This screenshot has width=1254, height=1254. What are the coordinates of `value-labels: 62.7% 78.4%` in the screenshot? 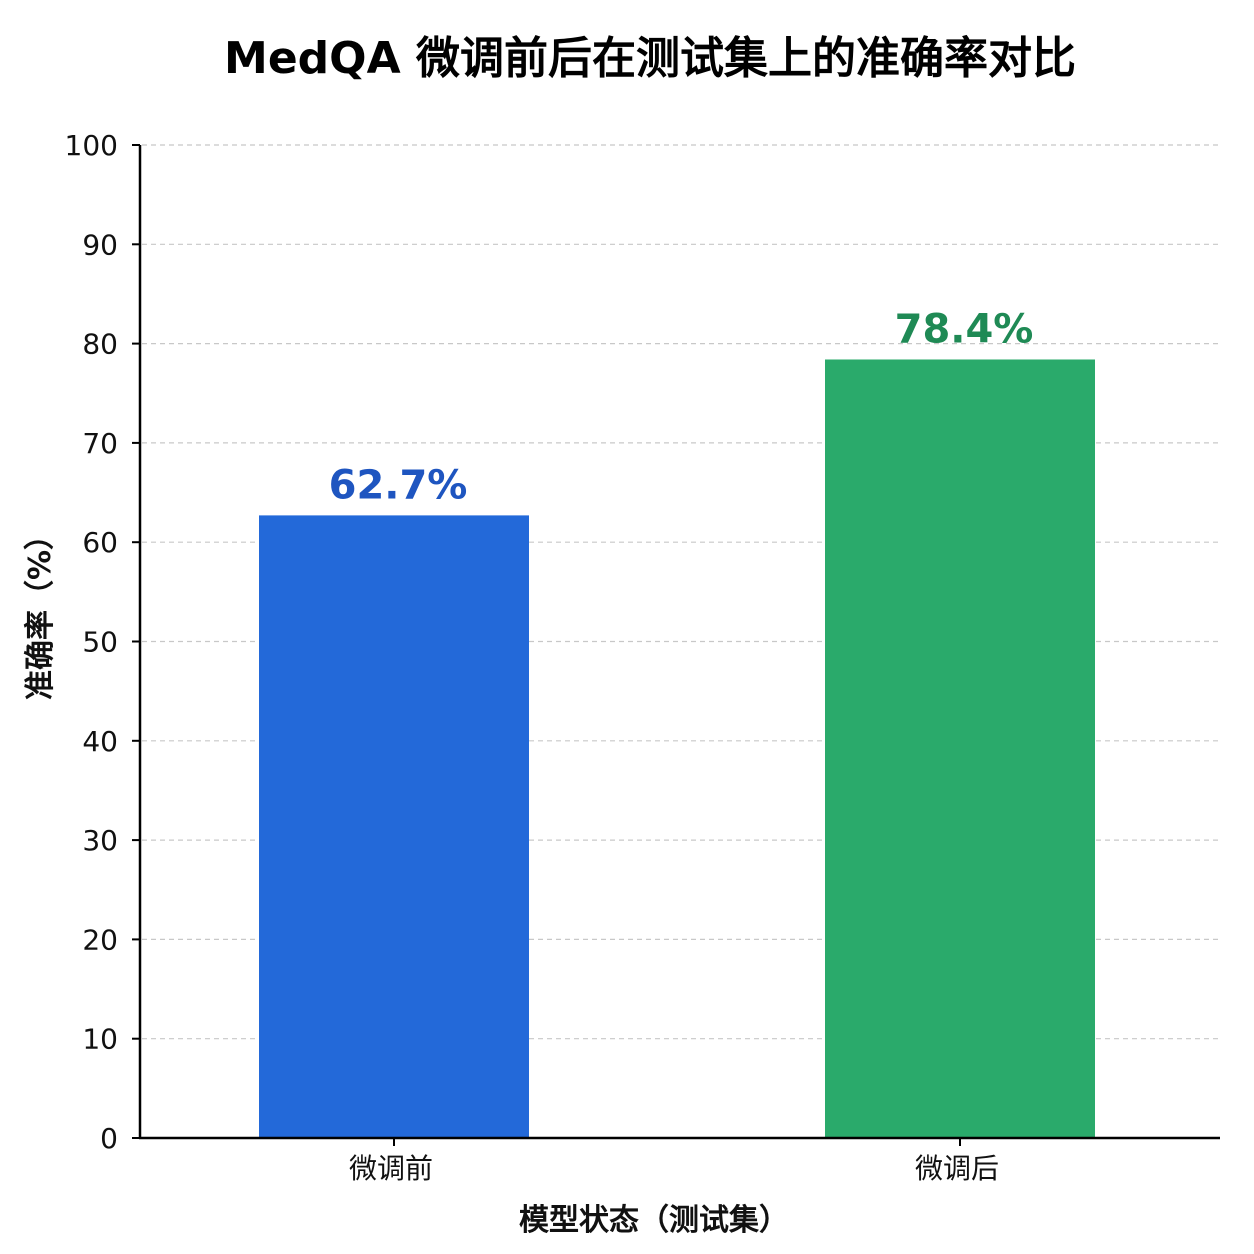 It's located at (681, 407).